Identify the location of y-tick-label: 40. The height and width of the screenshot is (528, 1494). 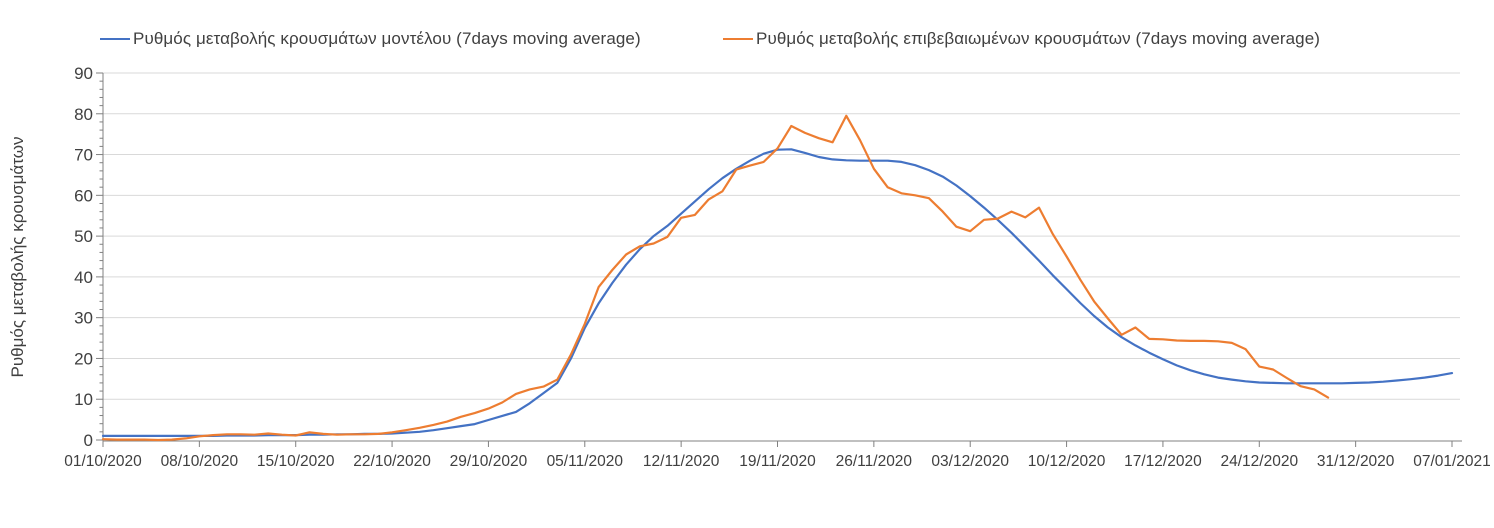
(83, 277).